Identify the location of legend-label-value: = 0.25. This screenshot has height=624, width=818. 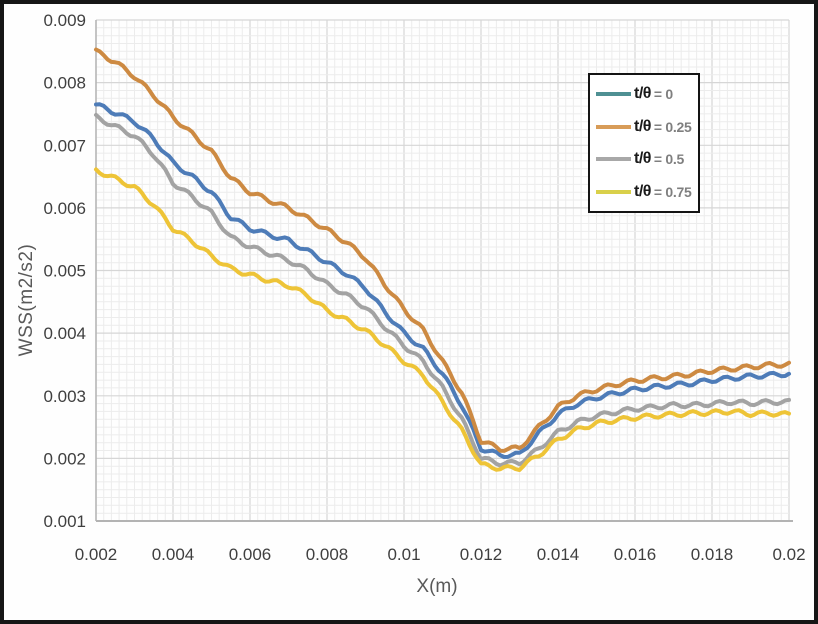
(672, 126).